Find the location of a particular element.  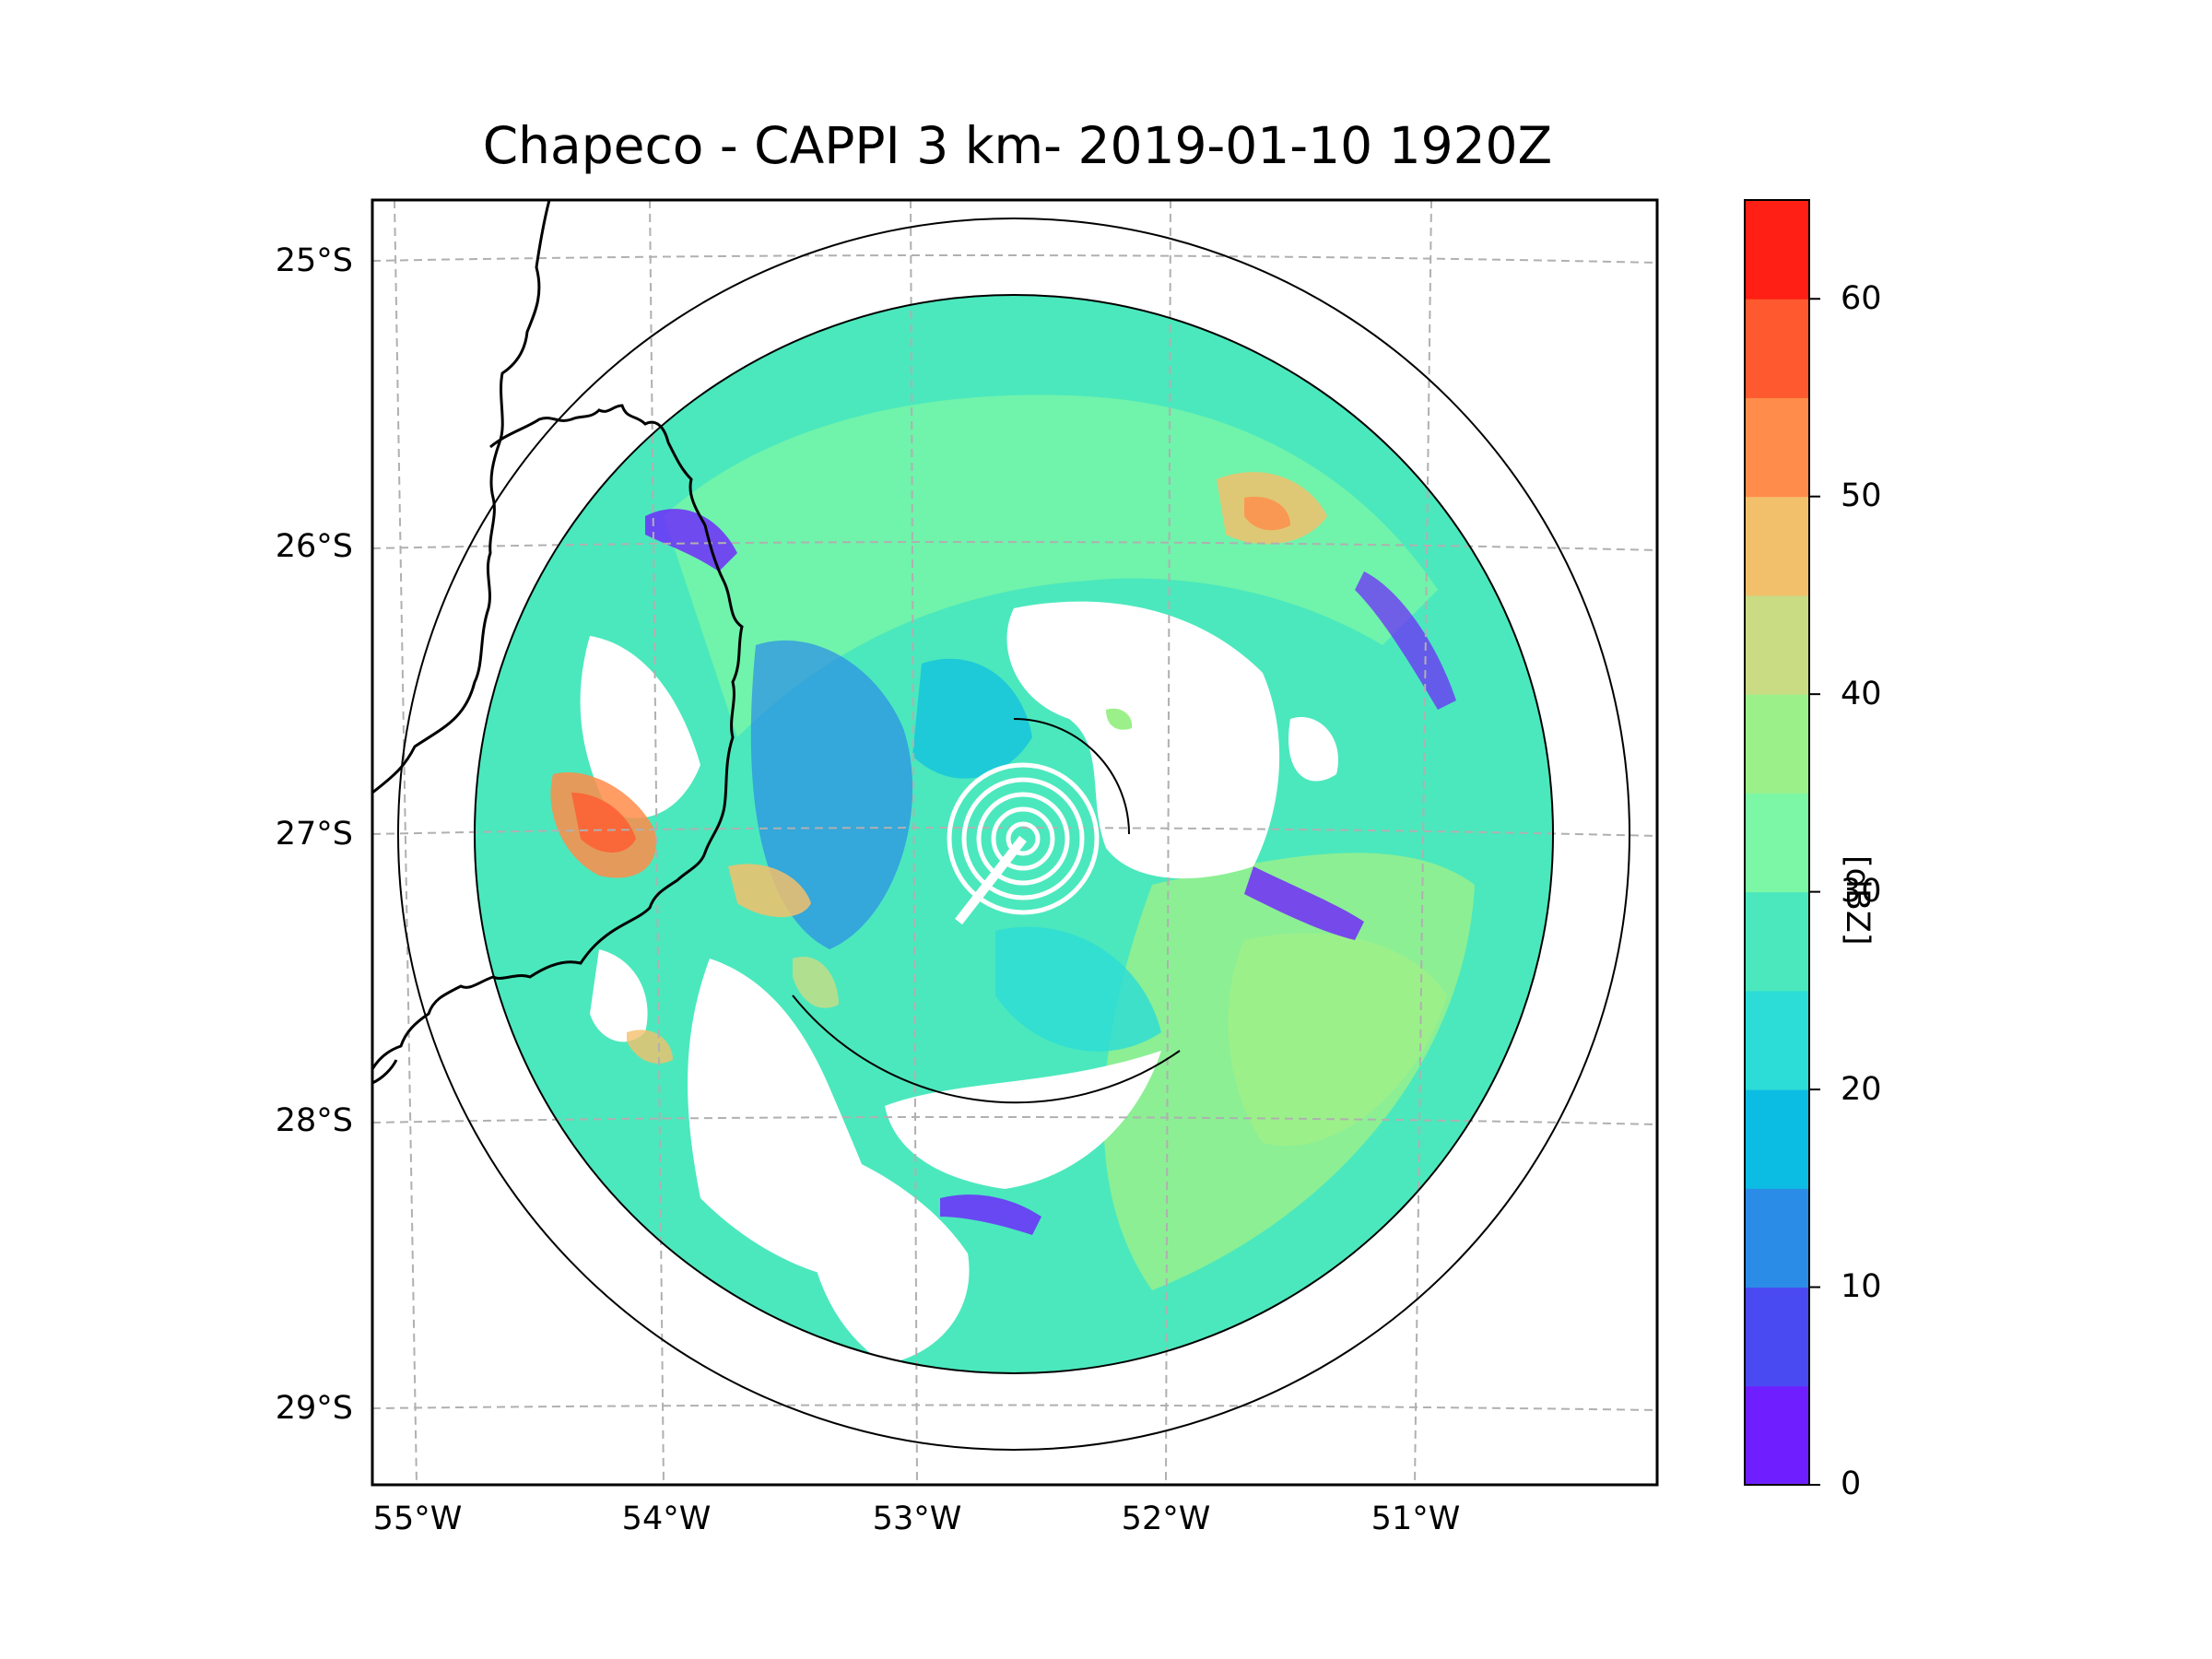

gridline-lon-54w is located at coordinates (657, 842).